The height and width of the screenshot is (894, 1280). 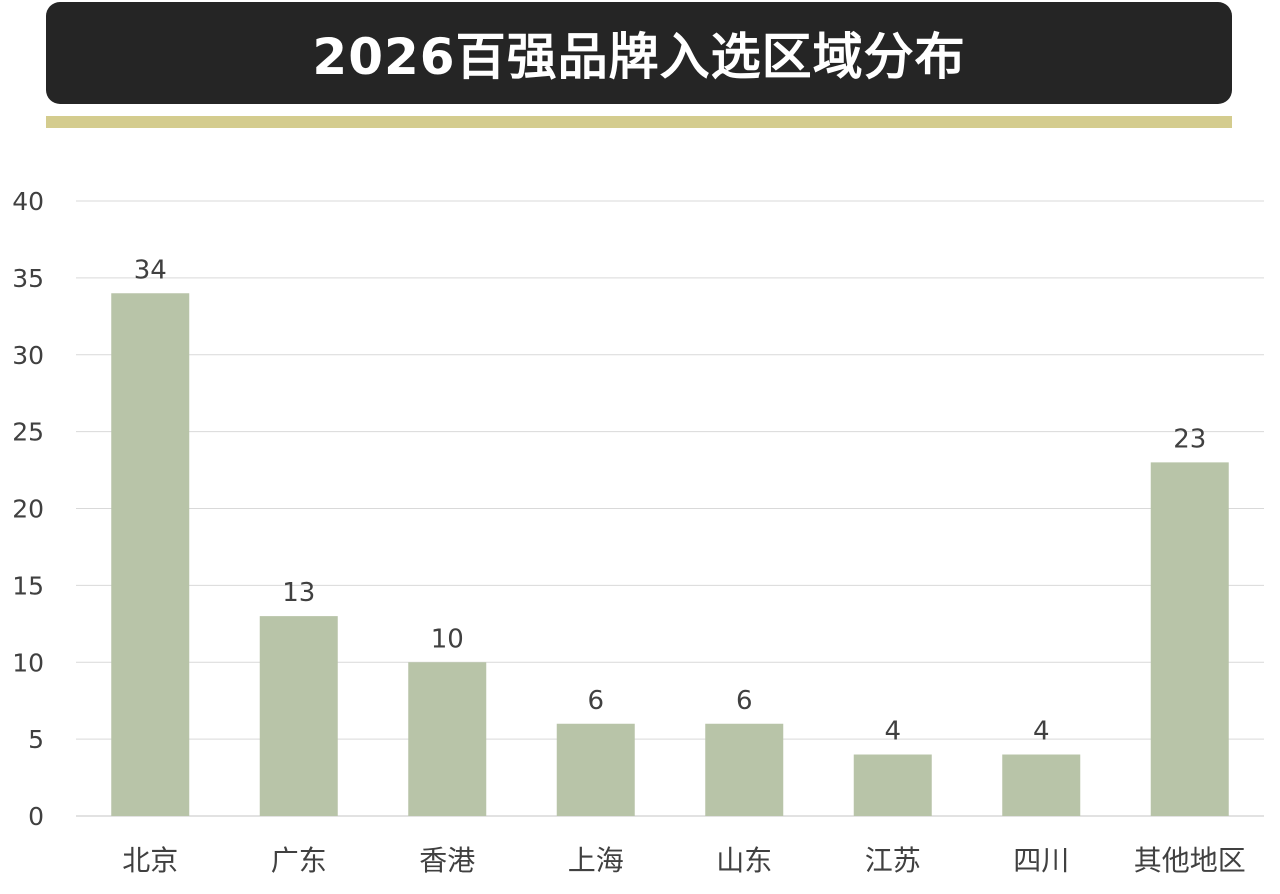 I want to click on x-category-label: 北京, so click(x=150, y=860).